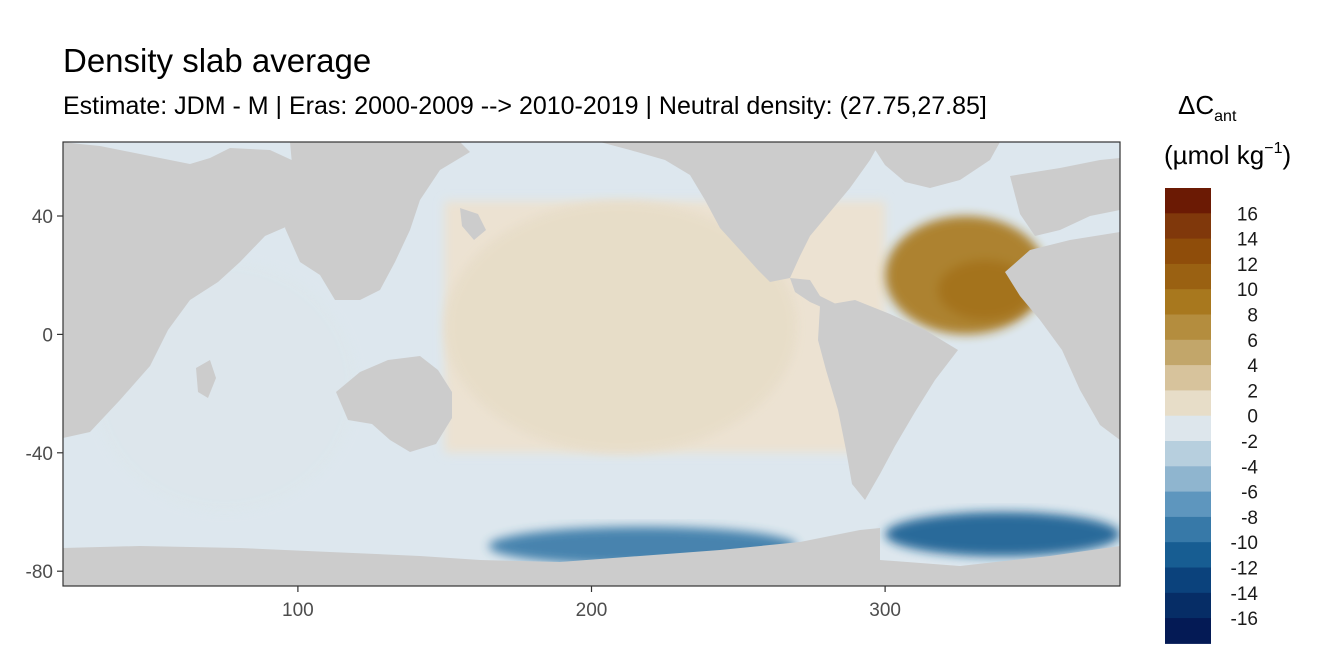 This screenshot has height=672, width=1344. What do you see at coordinates (1245, 417) in the screenshot?
I see `legend-labels: 16 14 12 10 8 6 4 2 0 -2 -4 -6 -8 -10 -12 -14 -16` at bounding box center [1245, 417].